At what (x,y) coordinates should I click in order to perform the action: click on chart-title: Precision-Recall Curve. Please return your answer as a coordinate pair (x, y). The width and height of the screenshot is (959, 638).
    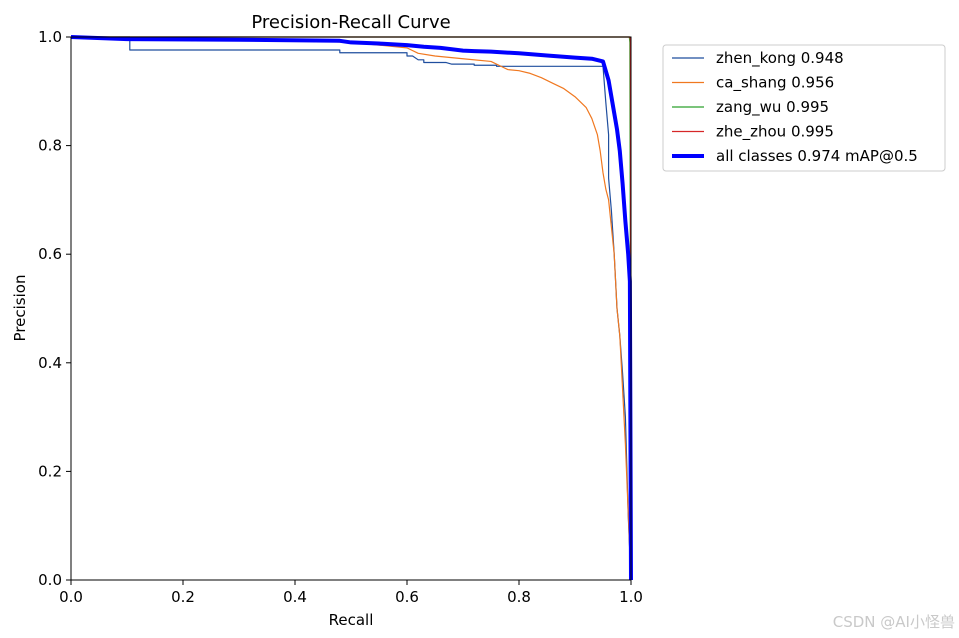
    Looking at the image, I should click on (350, 22).